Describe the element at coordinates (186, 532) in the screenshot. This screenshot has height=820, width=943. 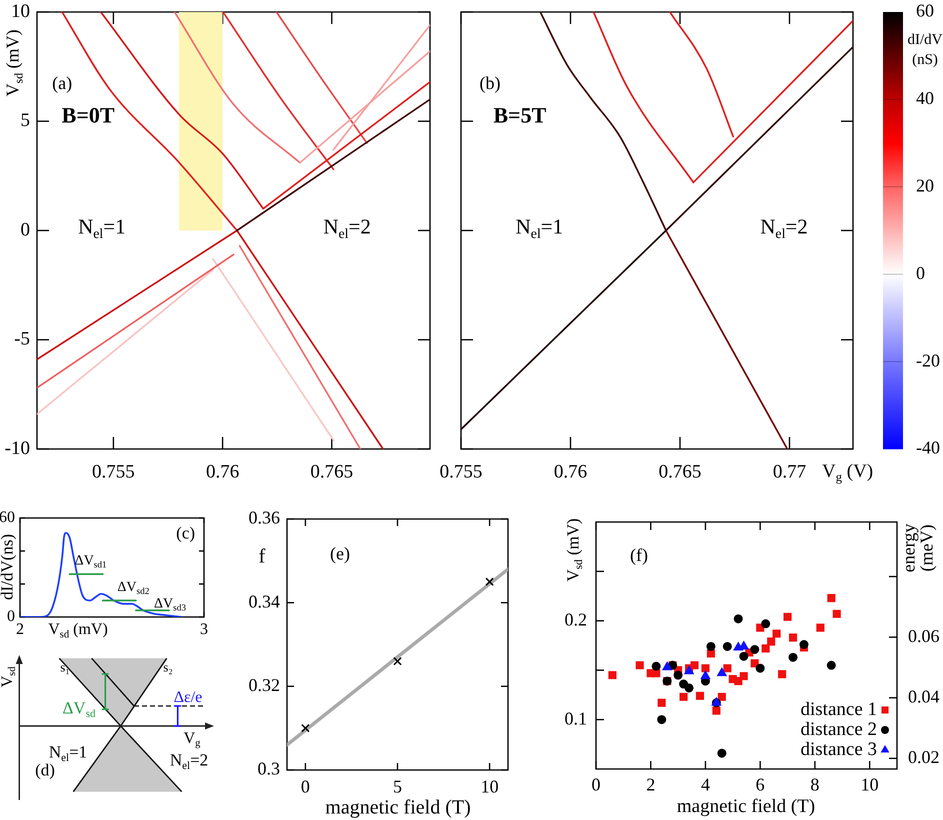
I see `annotation: (c)` at that location.